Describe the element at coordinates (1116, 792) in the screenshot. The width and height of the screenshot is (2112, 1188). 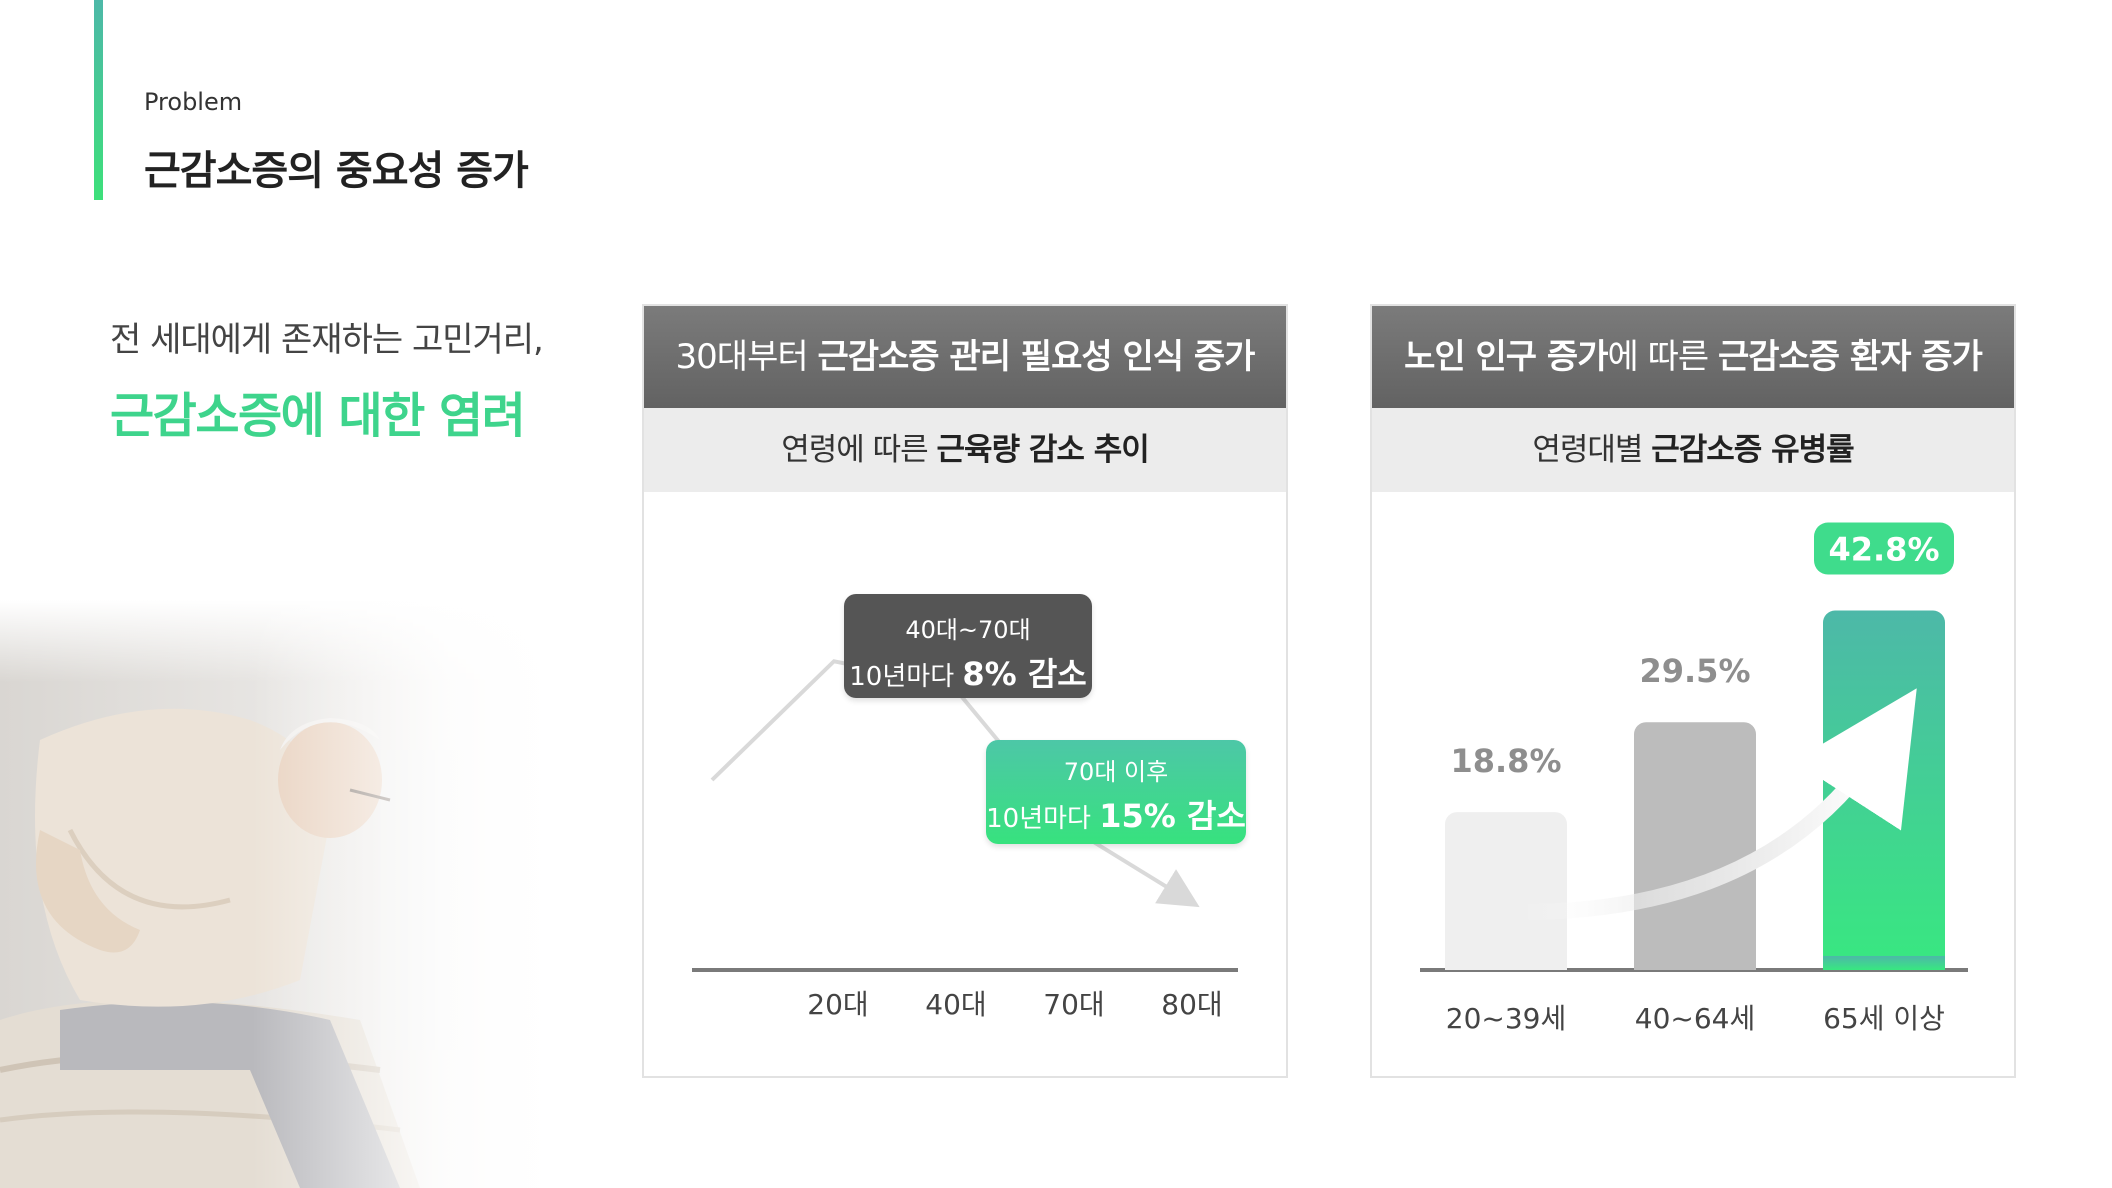
I see `decline-callout-70-plus: 70대 이후 10년마다 15% 감소` at that location.